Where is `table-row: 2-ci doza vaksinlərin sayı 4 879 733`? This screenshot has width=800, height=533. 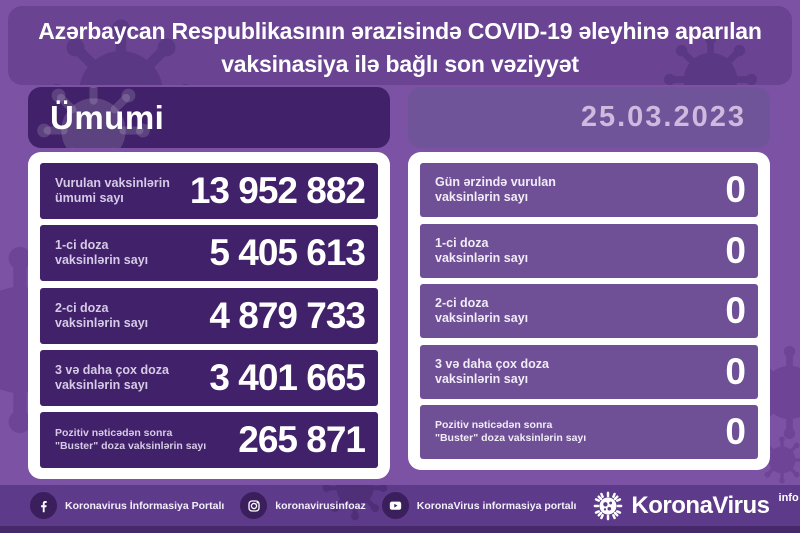
table-row: 2-ci doza vaksinlərin sayı 4 879 733 is located at coordinates (209, 315).